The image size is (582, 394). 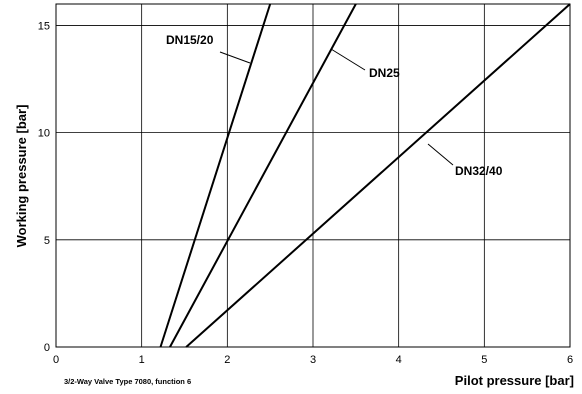 I want to click on y-tick-labels: 0 5 10 15, so click(x=44, y=187).